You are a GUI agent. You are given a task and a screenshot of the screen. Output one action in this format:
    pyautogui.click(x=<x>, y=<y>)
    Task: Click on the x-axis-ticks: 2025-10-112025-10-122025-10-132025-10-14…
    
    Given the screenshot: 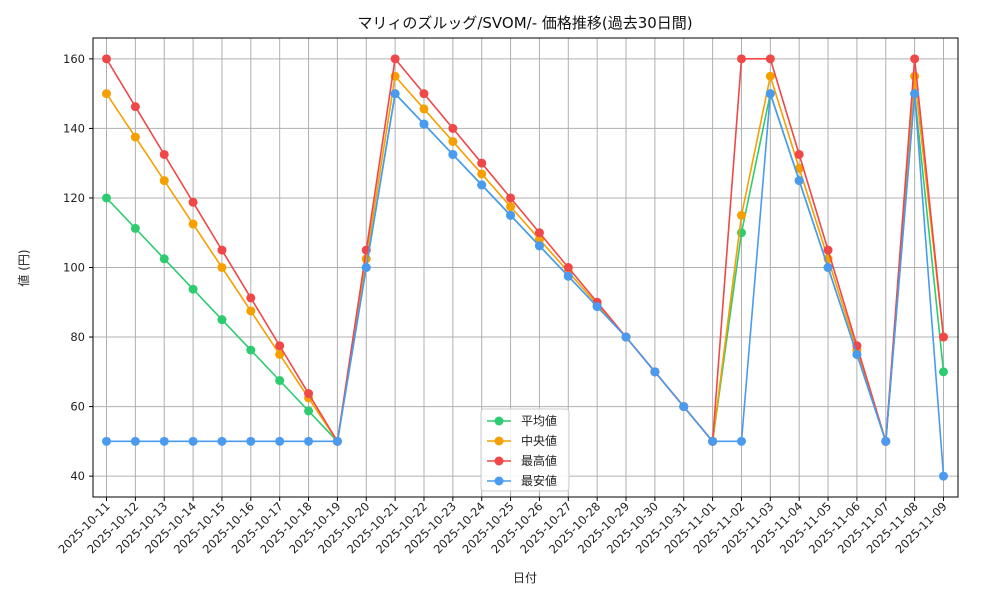 What is the action you would take?
    pyautogui.click(x=502, y=526)
    